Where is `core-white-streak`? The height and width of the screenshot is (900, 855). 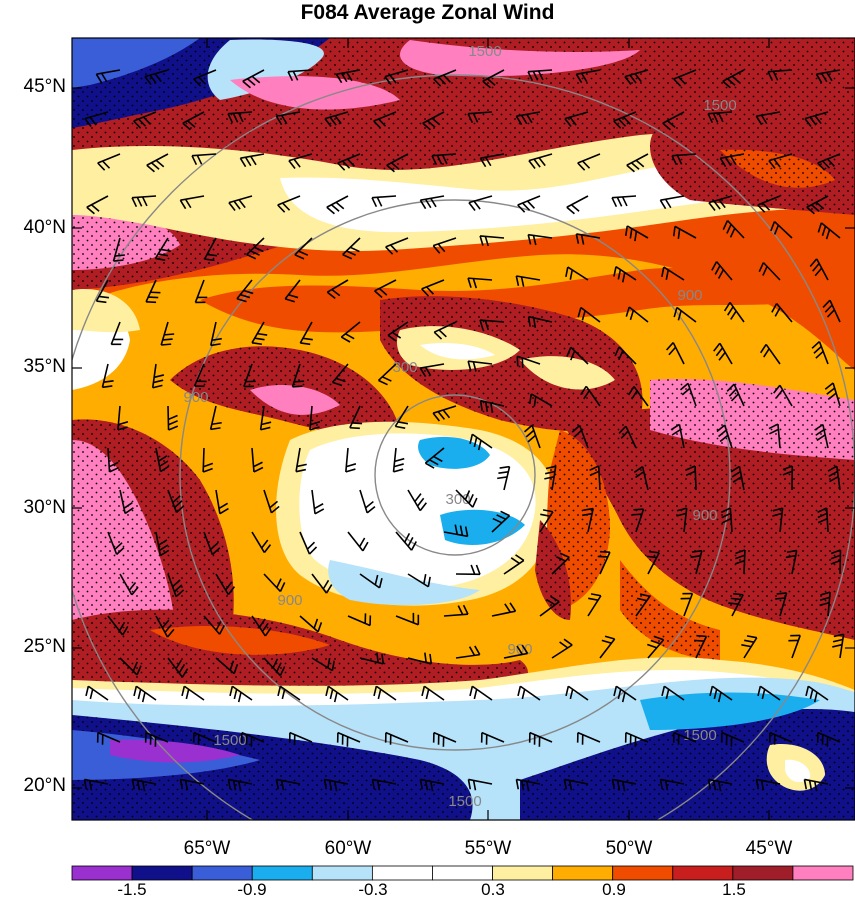 core-white-streak is located at coordinates (457, 351).